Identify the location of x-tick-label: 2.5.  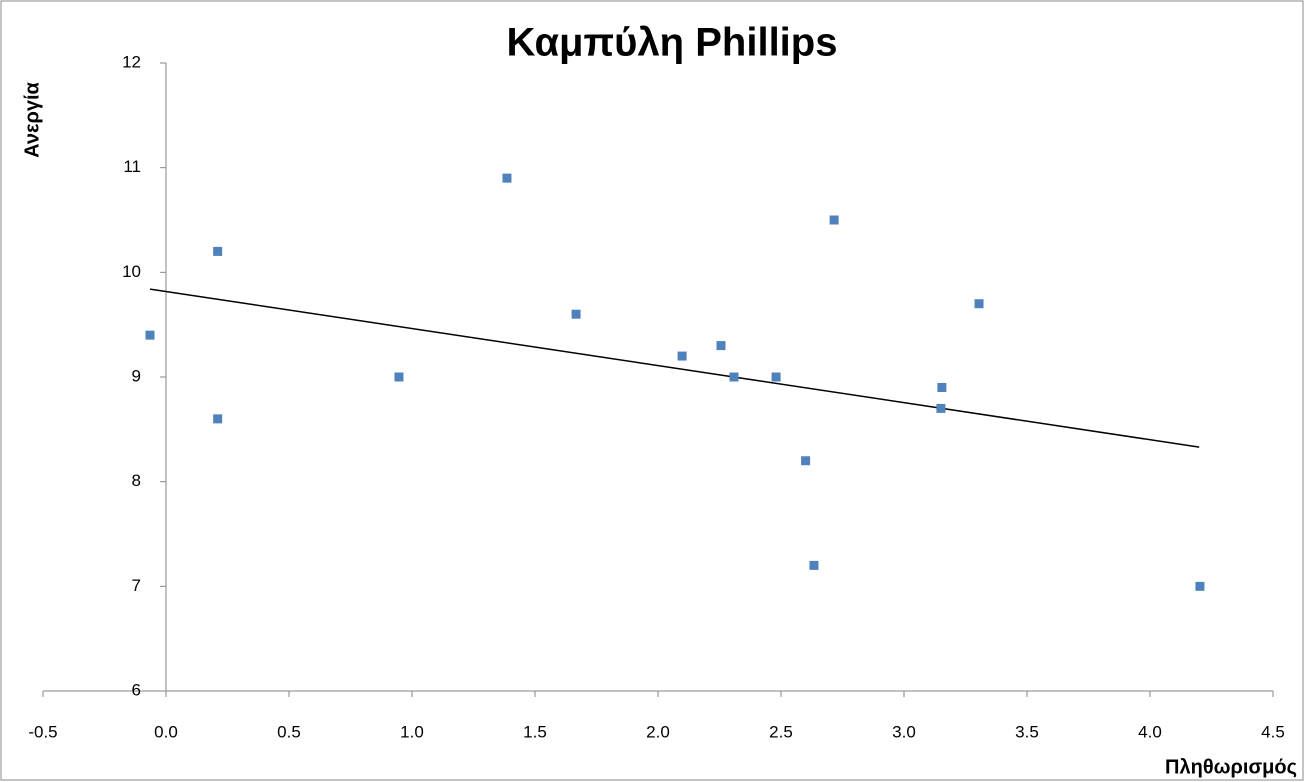
(781, 731).